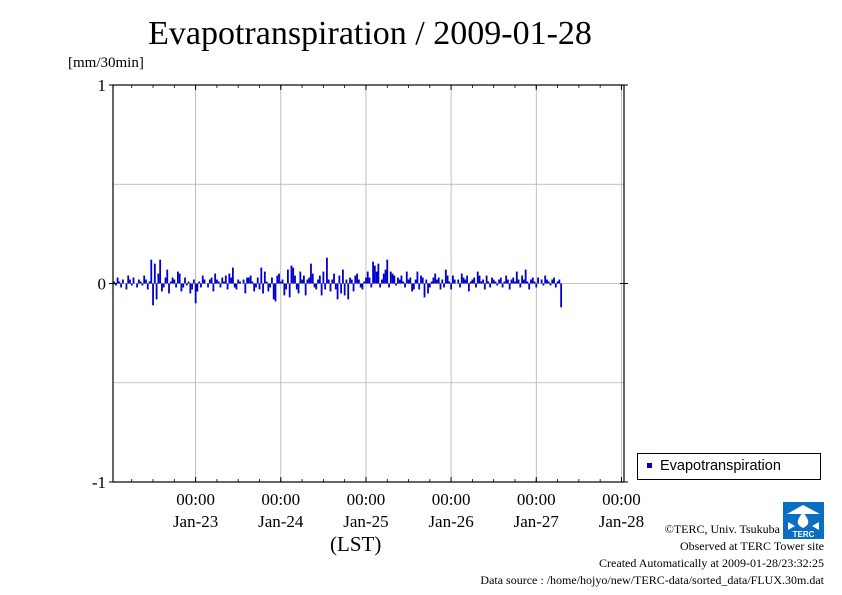 The width and height of the screenshot is (842, 595). I want to click on x-tick-label-date: Jan-27, so click(537, 521).